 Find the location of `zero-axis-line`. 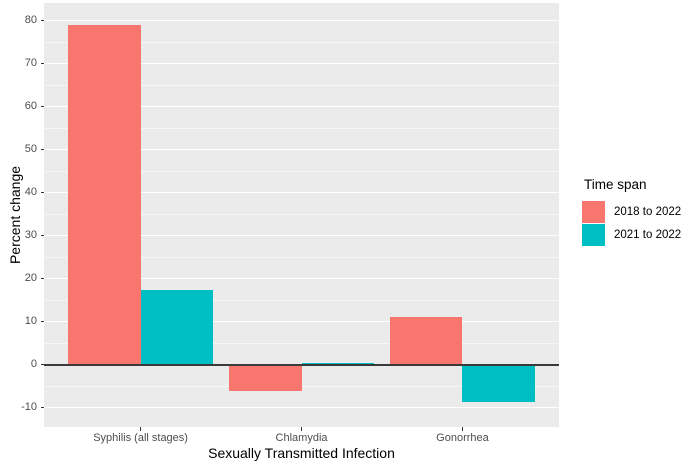

zero-axis-line is located at coordinates (301, 365).